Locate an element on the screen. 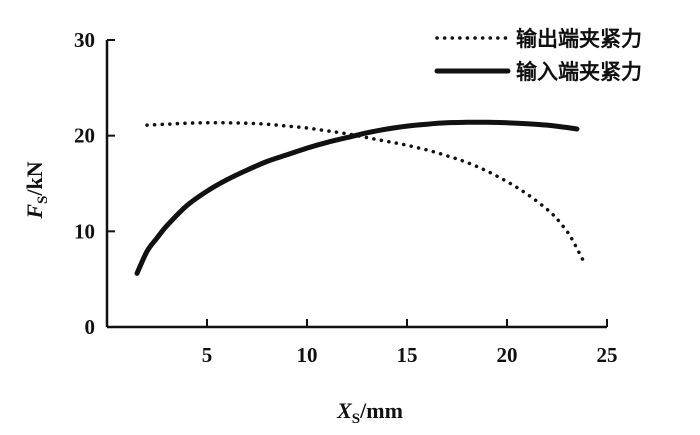 The width and height of the screenshot is (700, 435). x-tick-label: 25 is located at coordinates (607, 355).